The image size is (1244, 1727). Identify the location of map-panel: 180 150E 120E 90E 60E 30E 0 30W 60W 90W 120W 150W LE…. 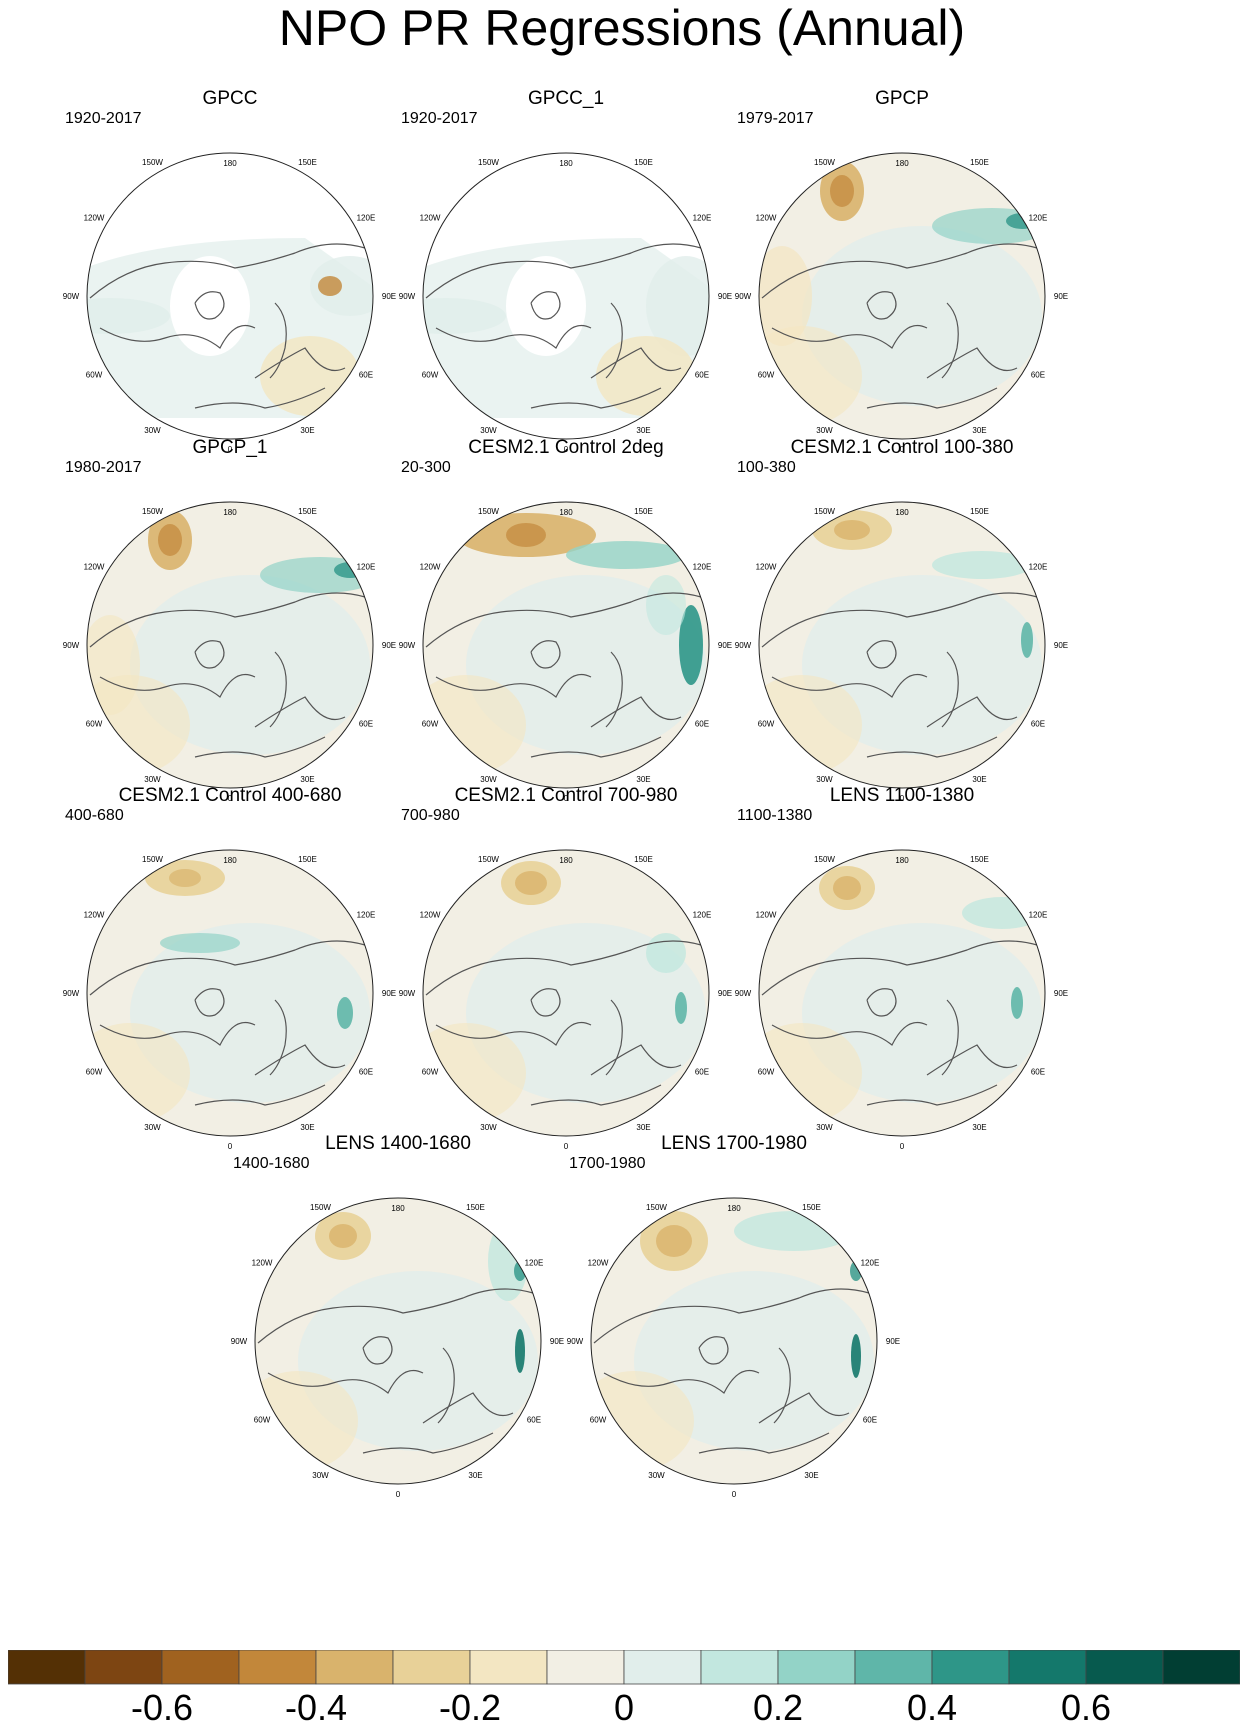
(734, 1323).